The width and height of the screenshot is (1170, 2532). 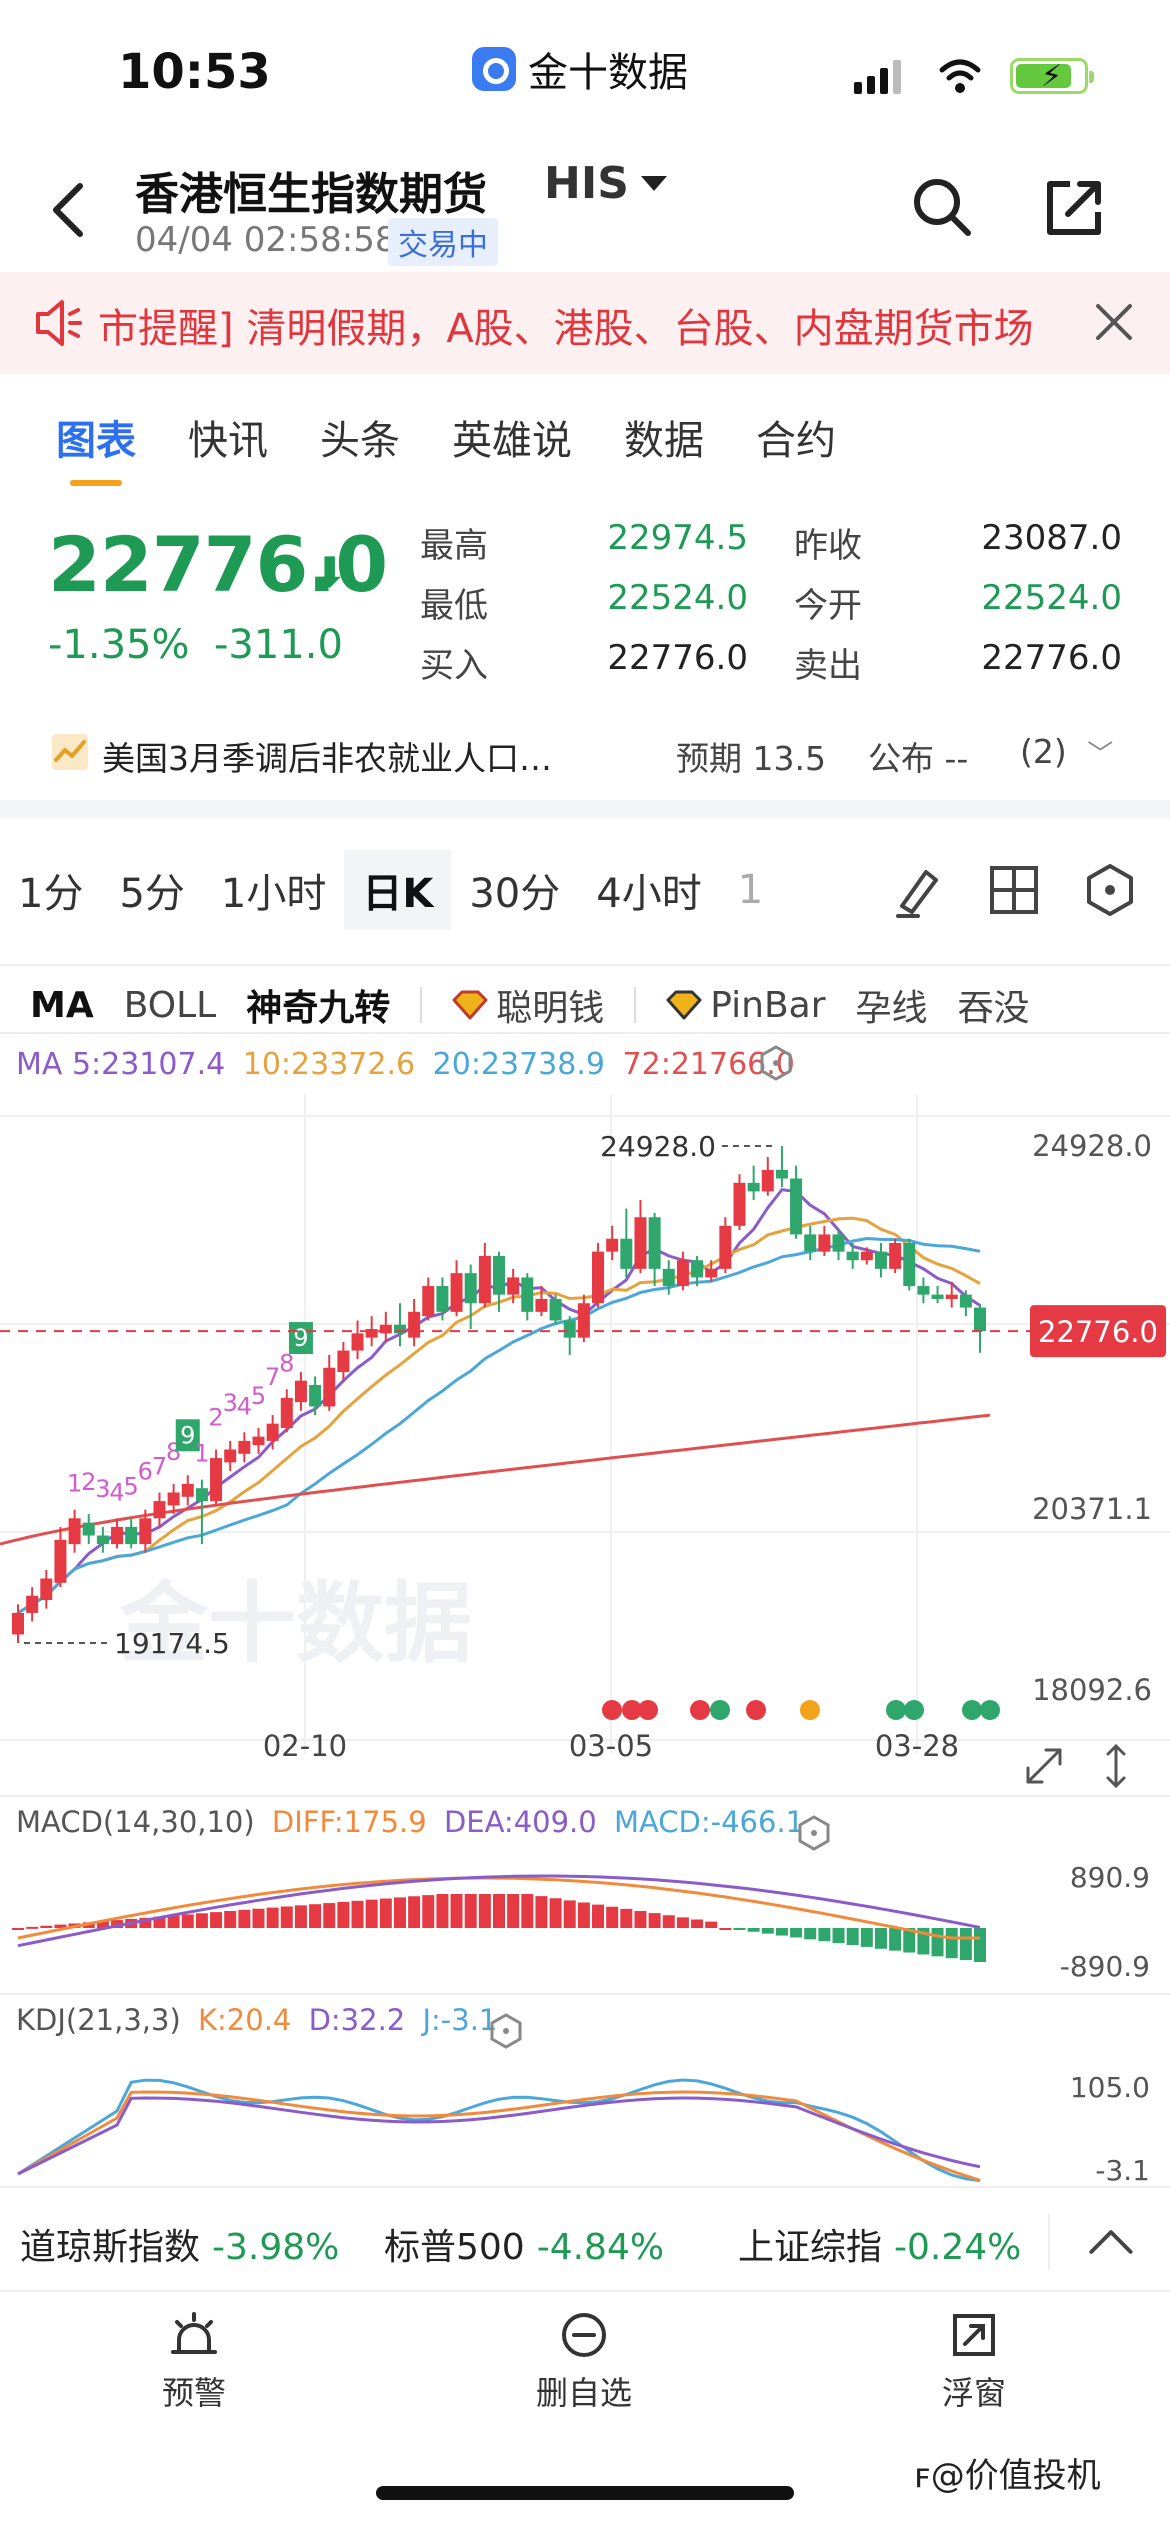 What do you see at coordinates (187, 1435) in the screenshot?
I see `nine-turn-badge` at bounding box center [187, 1435].